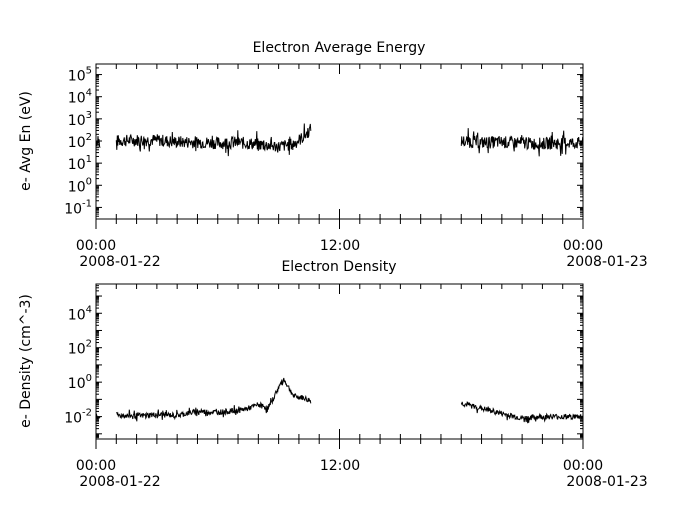 This screenshot has height=518, width=679. What do you see at coordinates (80, 163) in the screenshot?
I see `y-tick-label: 10¹` at bounding box center [80, 163].